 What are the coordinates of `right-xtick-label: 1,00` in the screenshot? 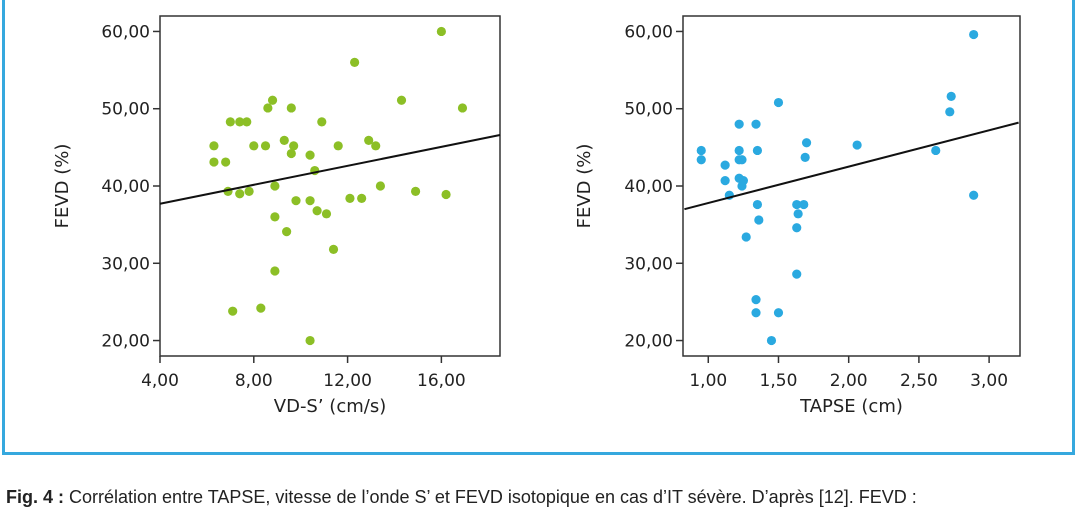 It's located at (708, 381).